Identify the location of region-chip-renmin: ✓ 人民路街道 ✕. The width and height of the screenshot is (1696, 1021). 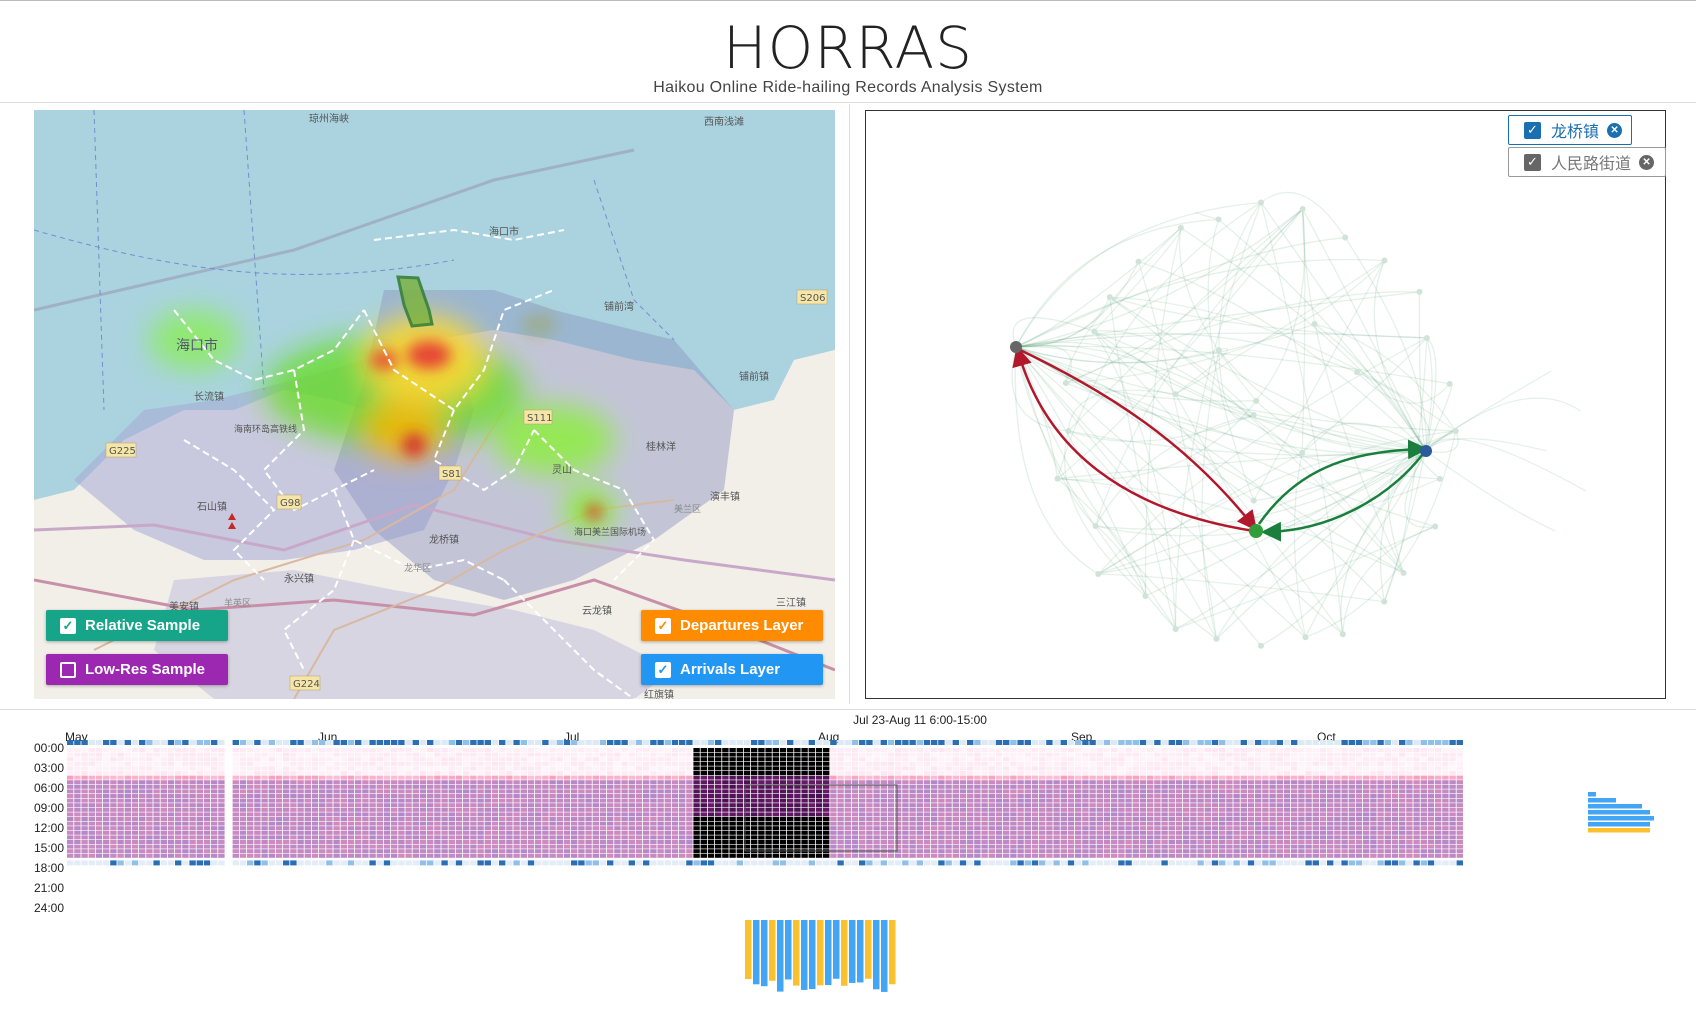
(1587, 162).